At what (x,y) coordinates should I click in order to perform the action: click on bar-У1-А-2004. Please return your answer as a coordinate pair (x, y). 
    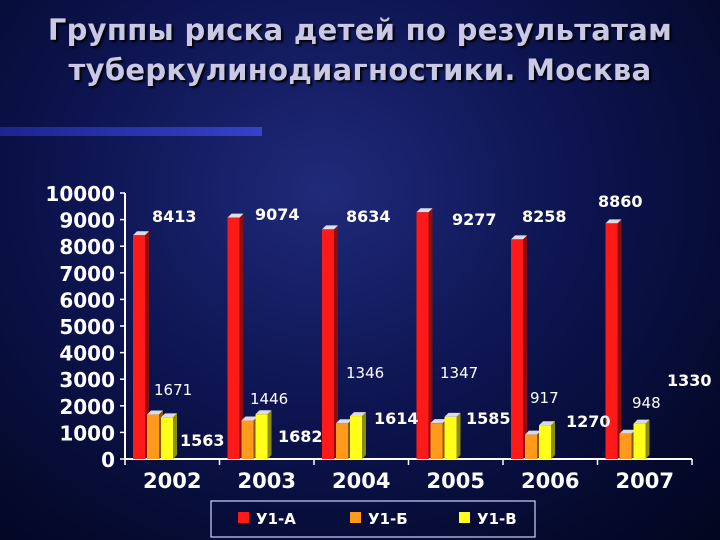
    Looking at the image, I should click on (328, 344).